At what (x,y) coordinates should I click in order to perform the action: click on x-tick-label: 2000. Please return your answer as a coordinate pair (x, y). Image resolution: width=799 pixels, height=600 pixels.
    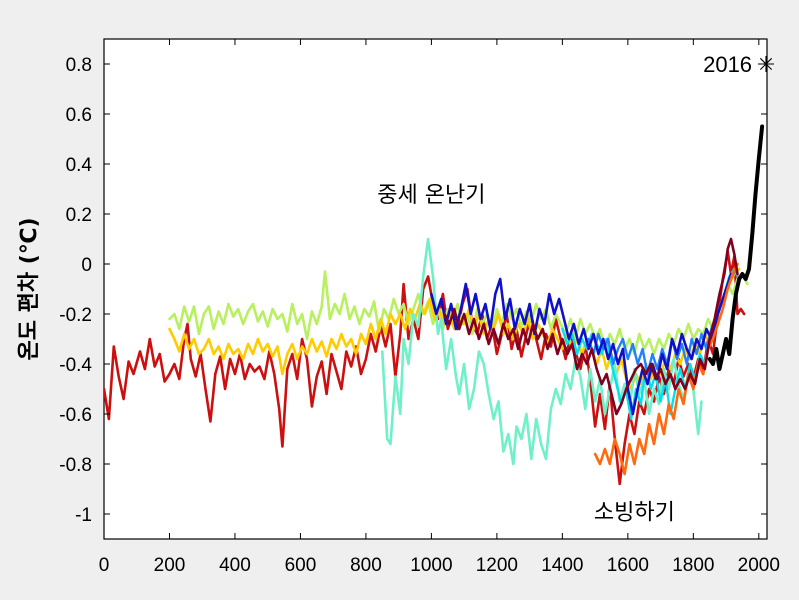
    Looking at the image, I should click on (759, 565).